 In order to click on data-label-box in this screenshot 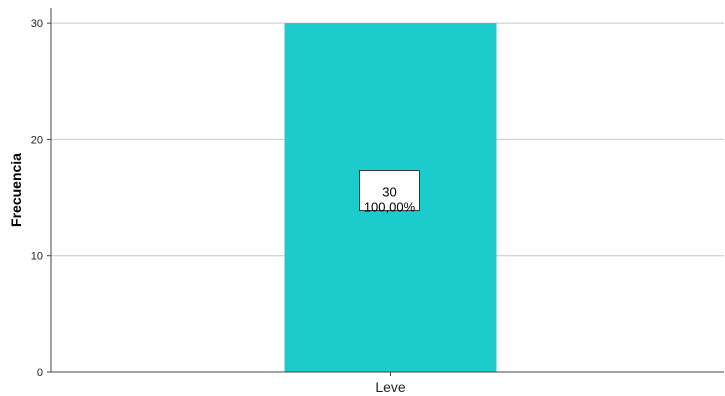, I will do `click(389, 191)`.